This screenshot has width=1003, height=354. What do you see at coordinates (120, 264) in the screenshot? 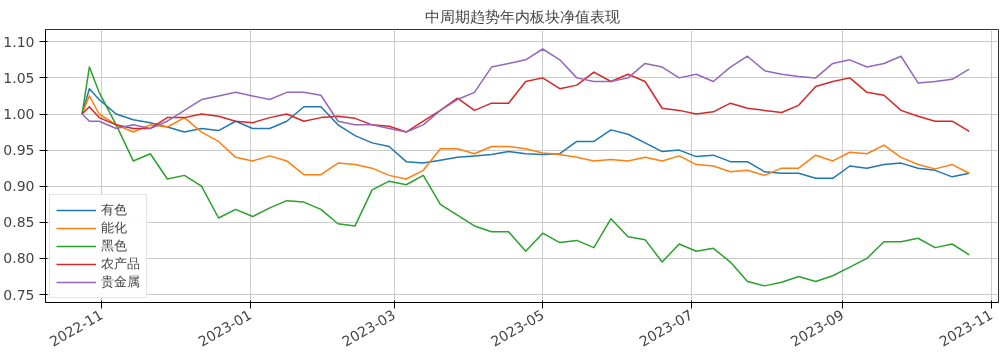
I see `legend-label: 农产品` at bounding box center [120, 264].